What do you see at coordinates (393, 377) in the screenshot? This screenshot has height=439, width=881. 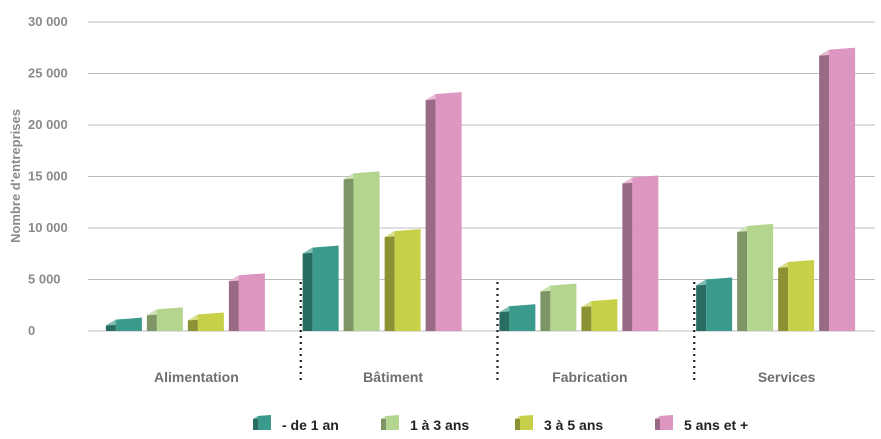 I see `category-label: Bâtiment` at bounding box center [393, 377].